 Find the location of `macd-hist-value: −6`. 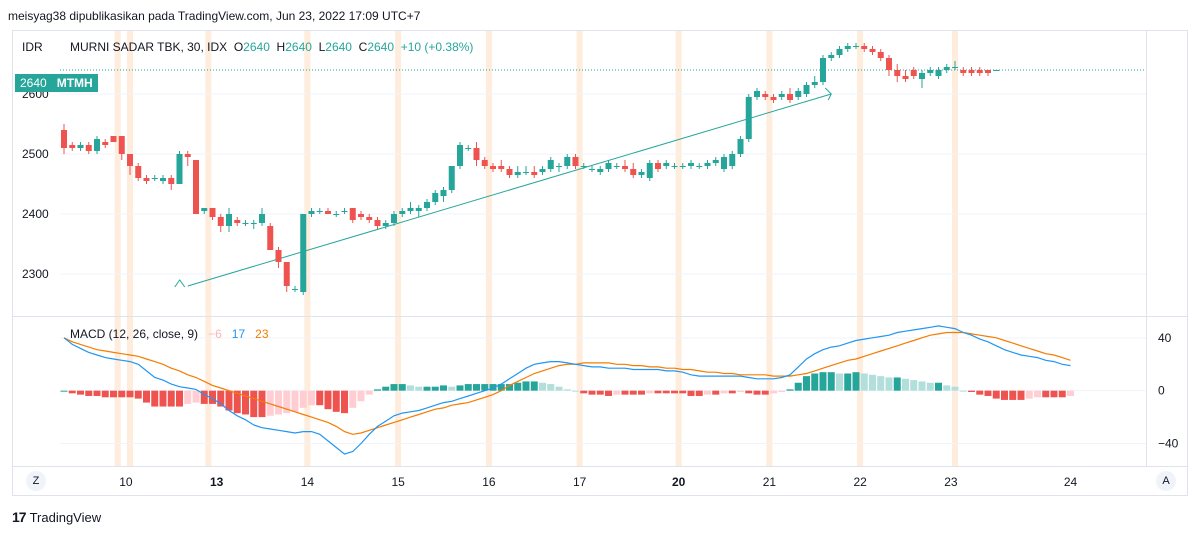

macd-hist-value: −6 is located at coordinates (215, 334).